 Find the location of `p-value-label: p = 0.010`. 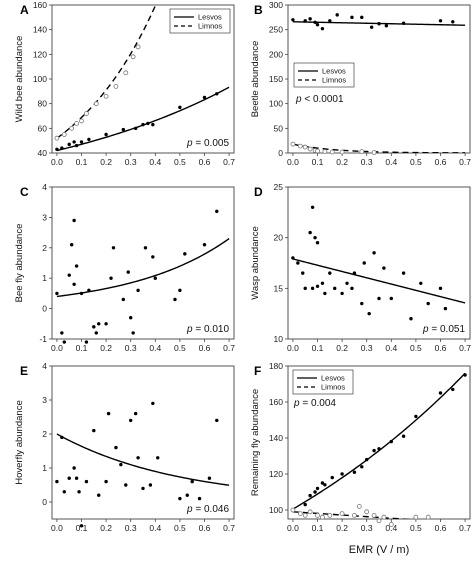

p-value-label: p = 0.010 is located at coordinates (207, 329).